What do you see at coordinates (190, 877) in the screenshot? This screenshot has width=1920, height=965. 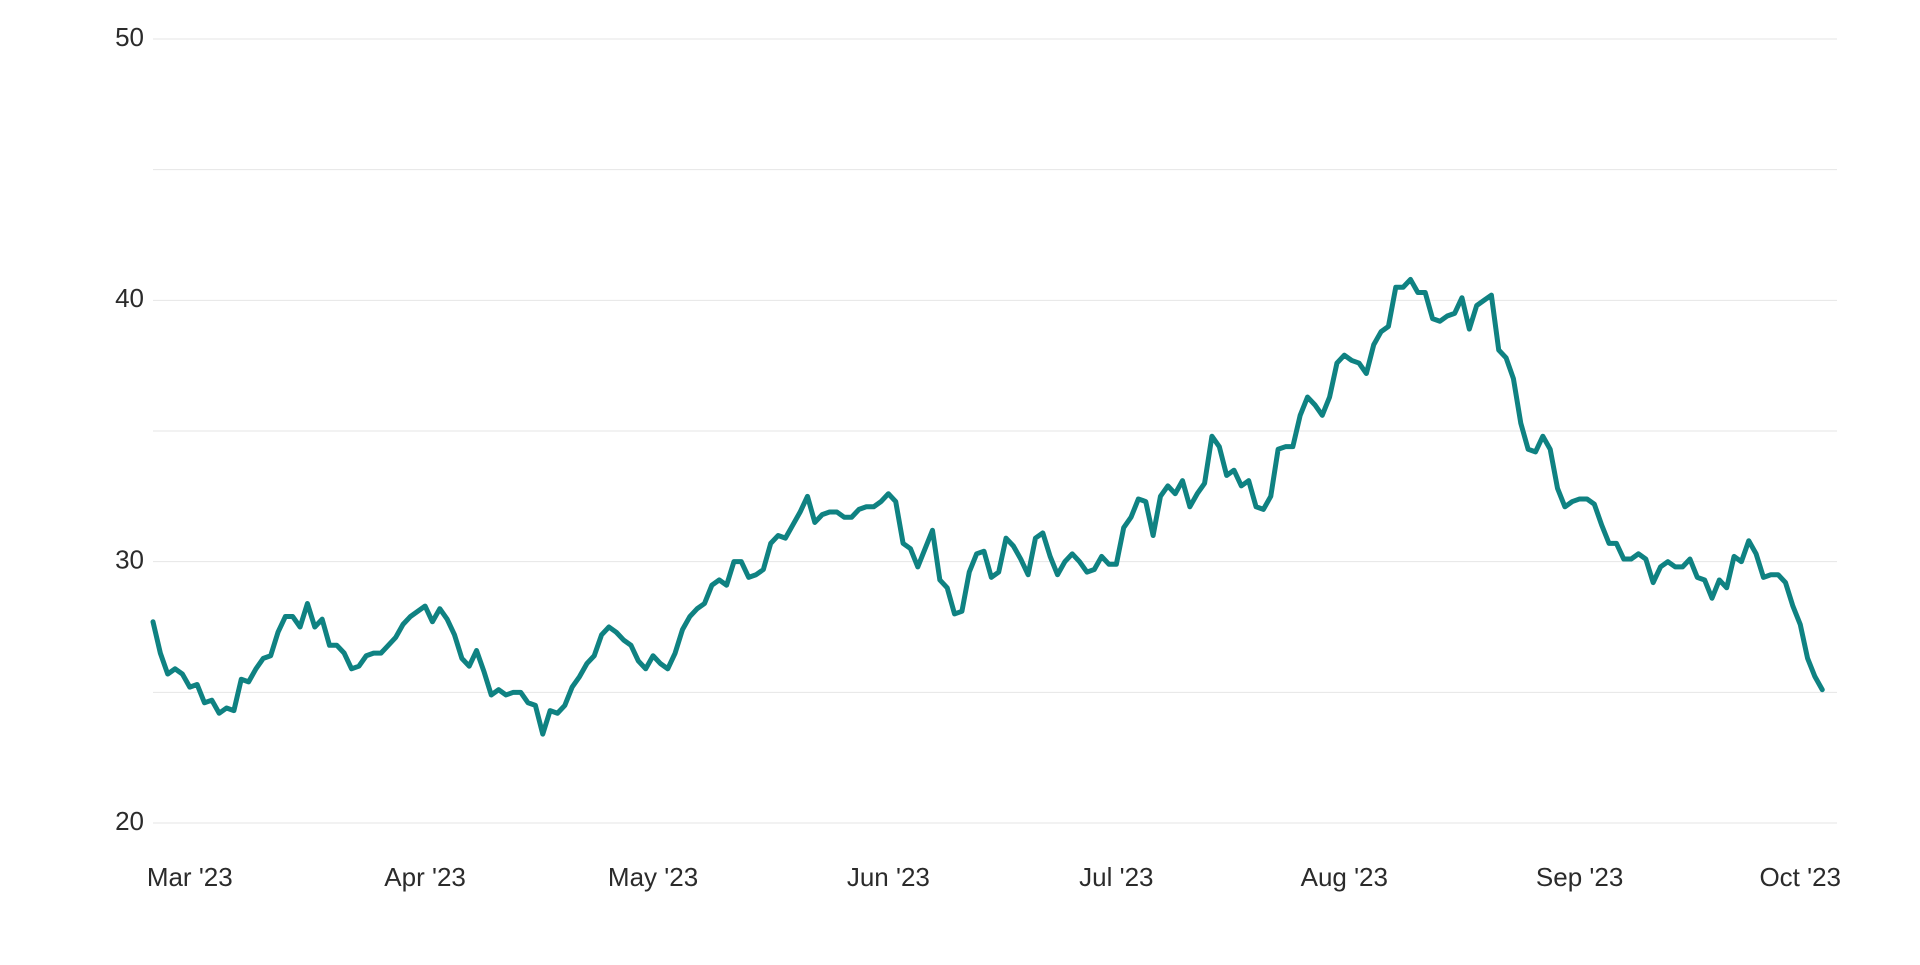 I see `x-tick-label: Mar '23` at bounding box center [190, 877].